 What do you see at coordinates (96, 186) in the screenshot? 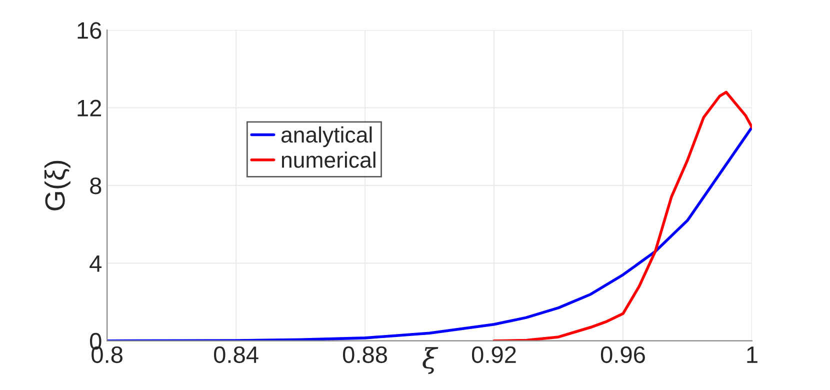
I see `y-tick-label: 8` at bounding box center [96, 186].